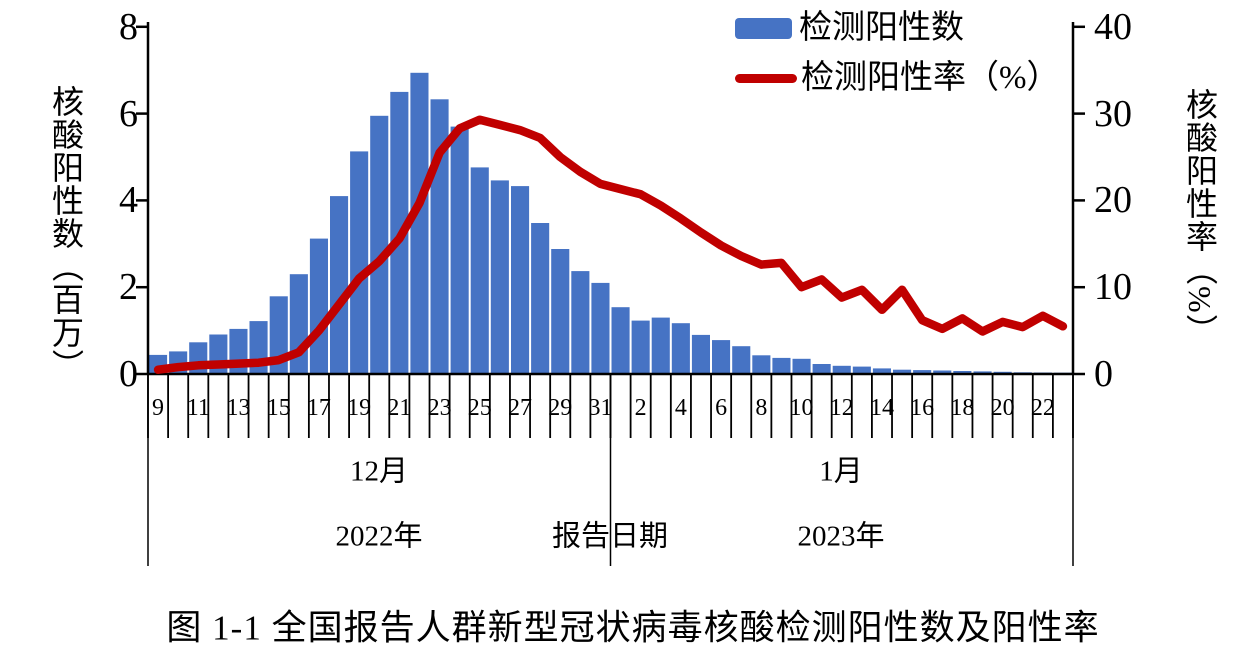  What do you see at coordinates (680, 408) in the screenshot?
I see `day-tick-label: 4` at bounding box center [680, 408].